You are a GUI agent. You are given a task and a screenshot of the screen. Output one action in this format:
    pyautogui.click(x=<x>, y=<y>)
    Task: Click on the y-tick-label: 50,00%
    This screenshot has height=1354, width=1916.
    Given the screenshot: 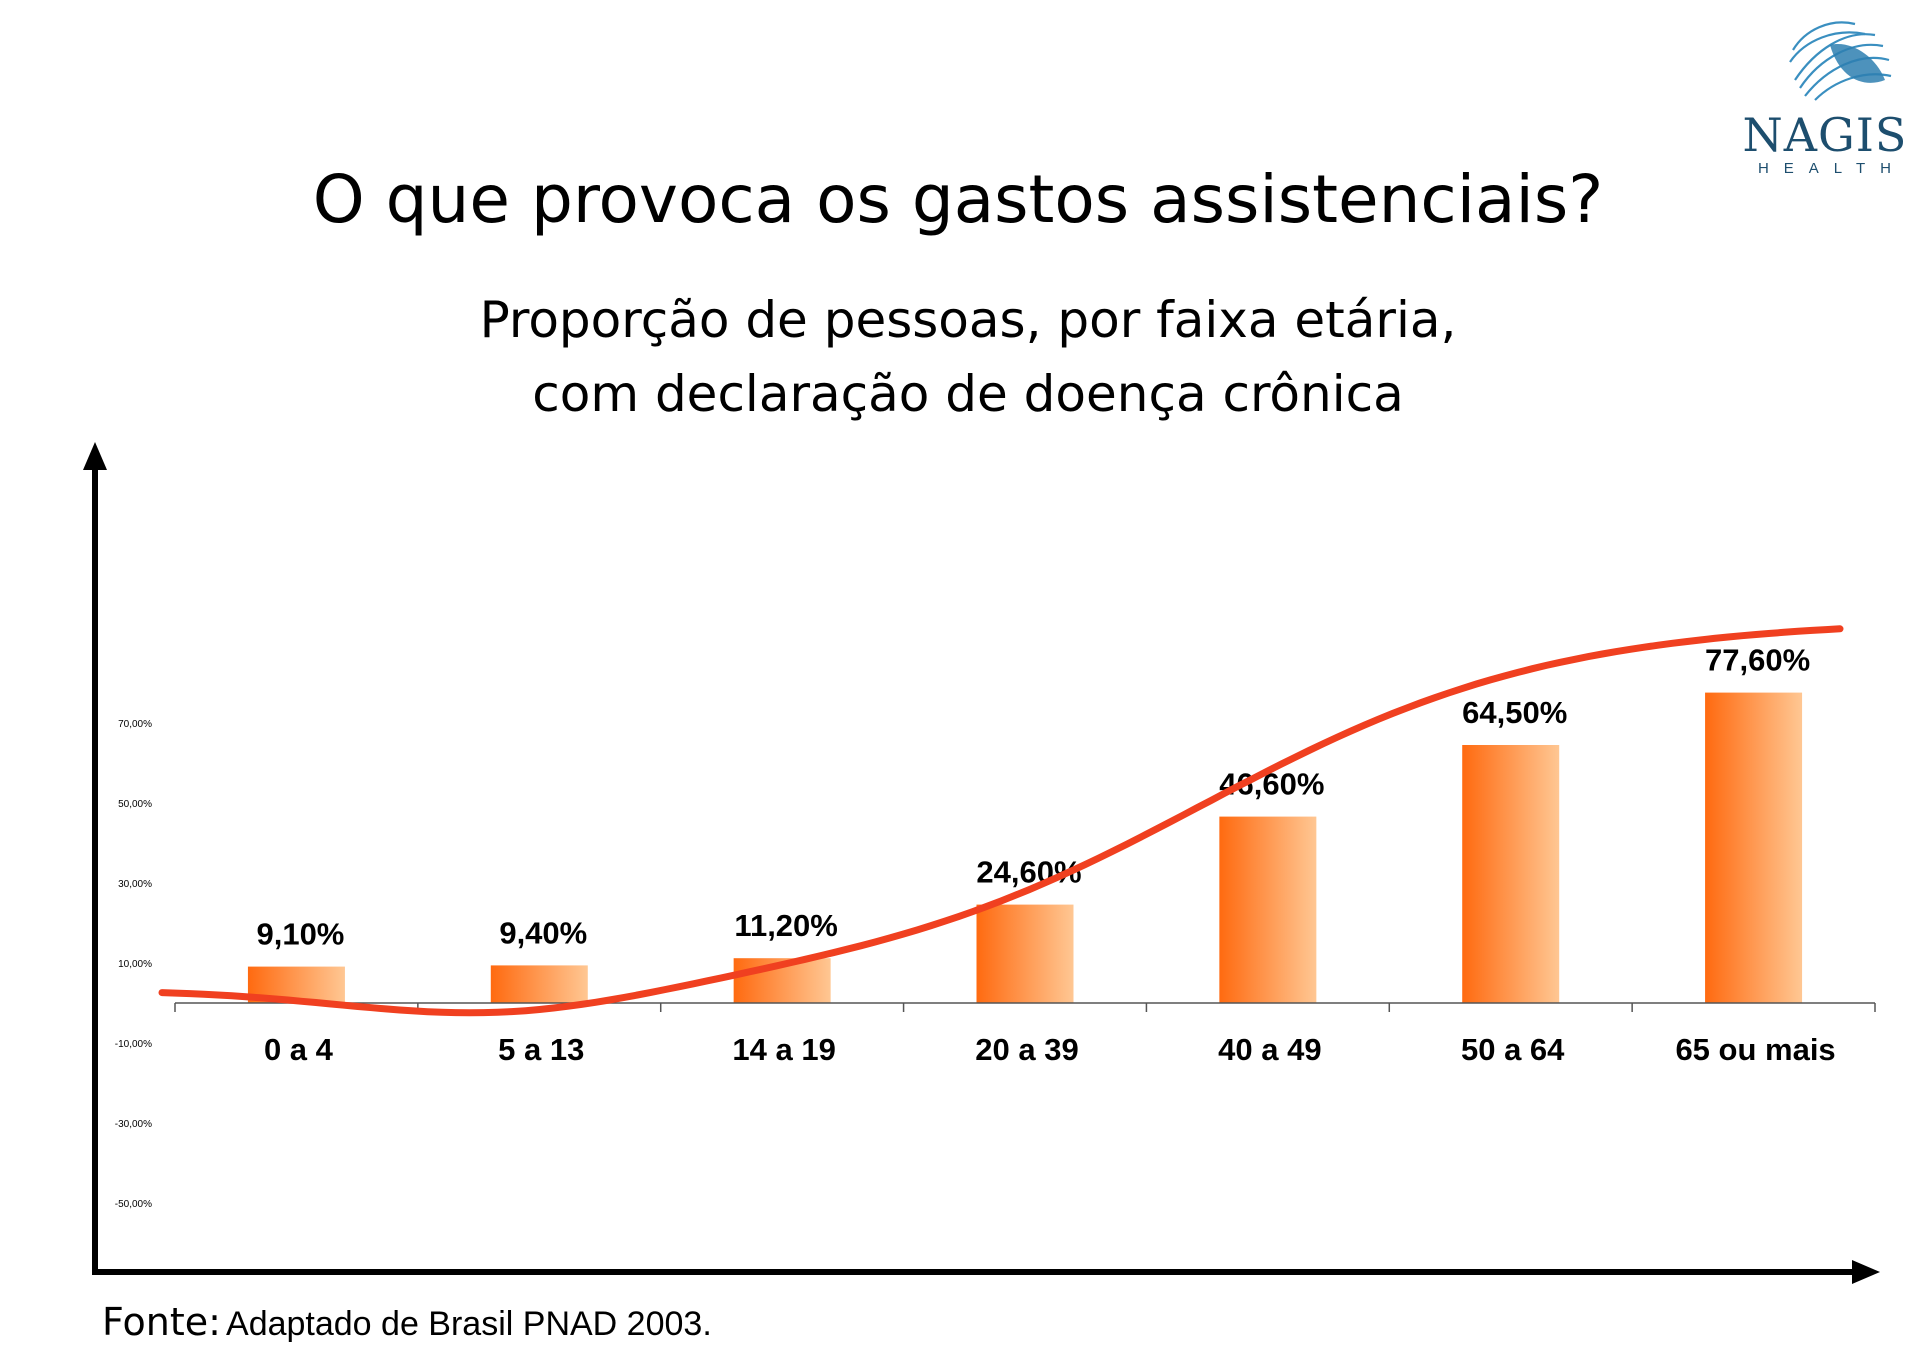 What is the action you would take?
    pyautogui.click(x=135, y=804)
    